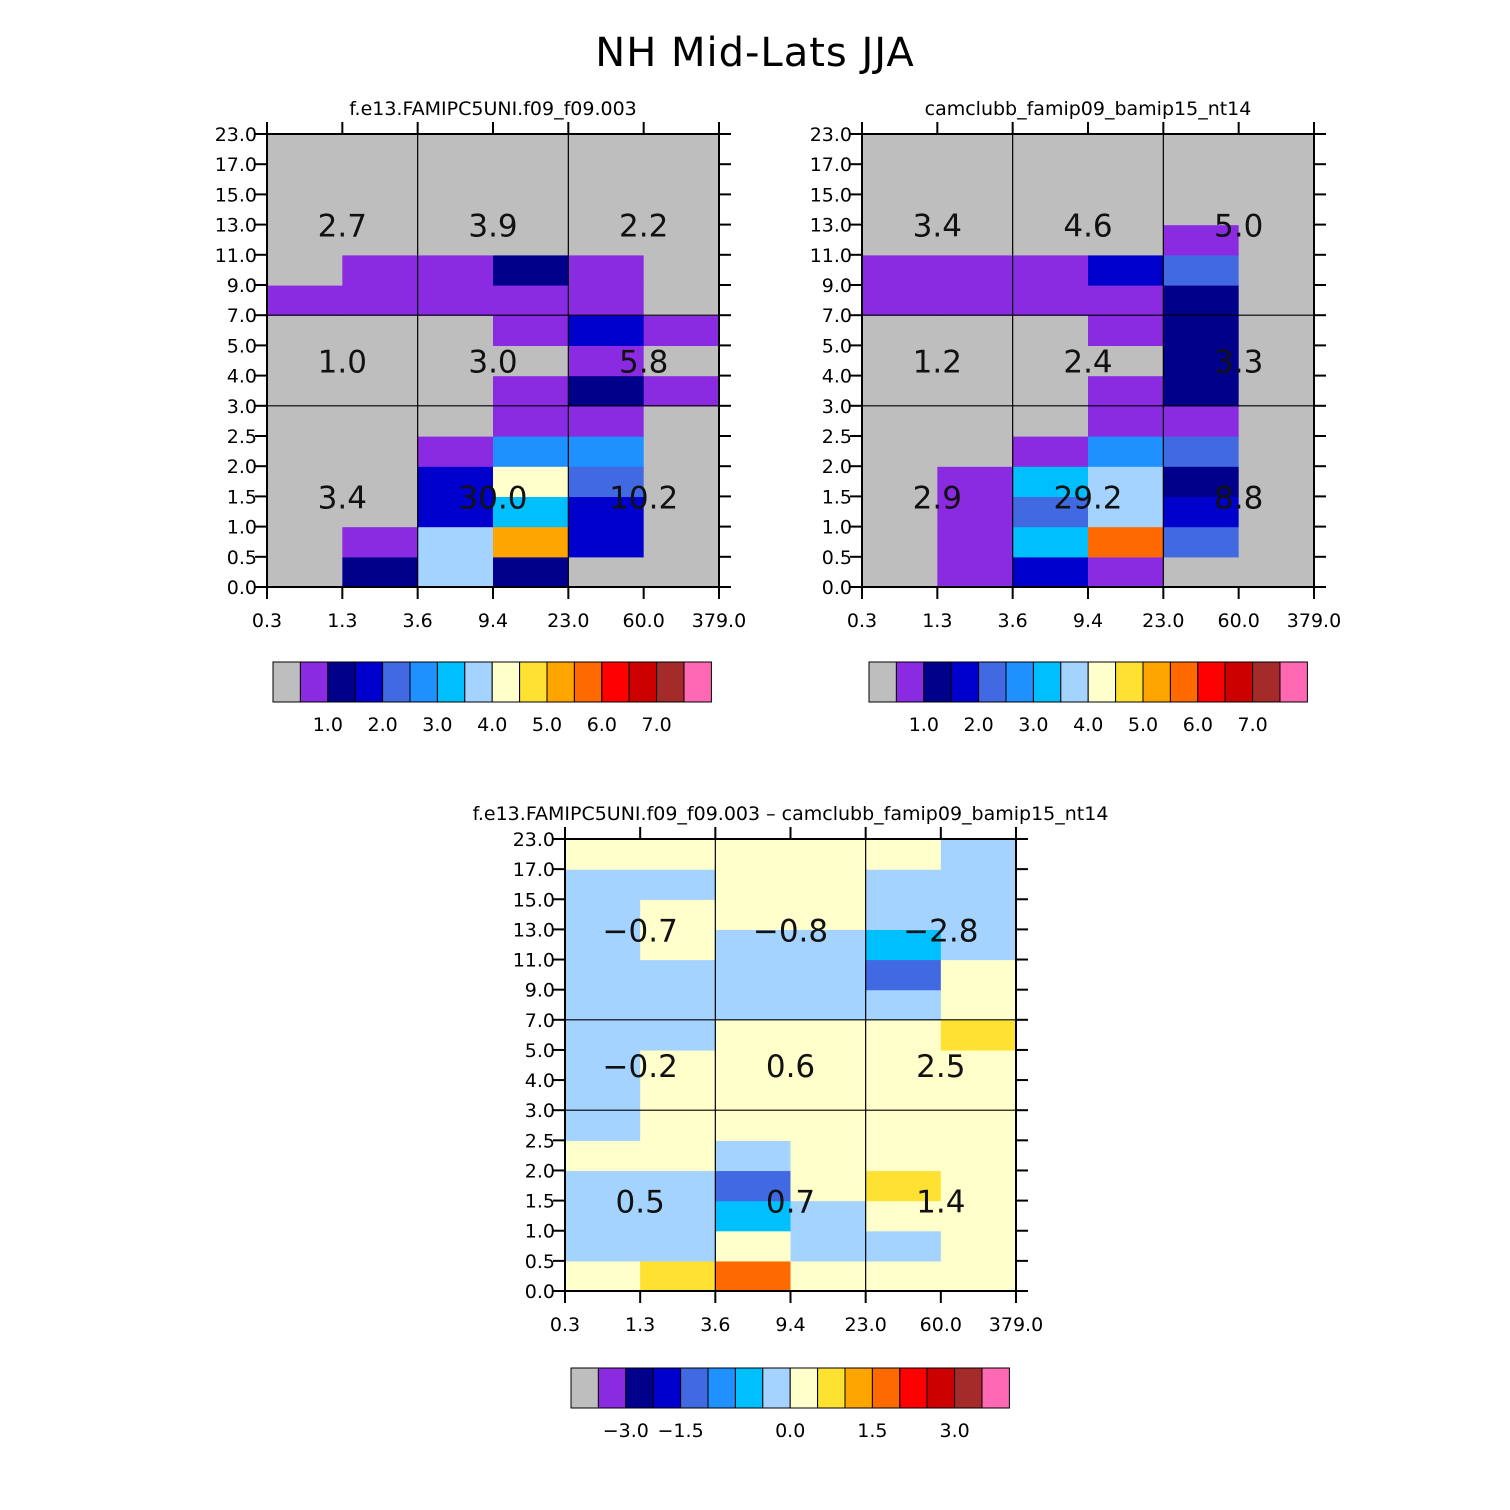 The image size is (1510, 1510). What do you see at coordinates (1088, 725) in the screenshot?
I see `colorbar-label: 4.0` at bounding box center [1088, 725].